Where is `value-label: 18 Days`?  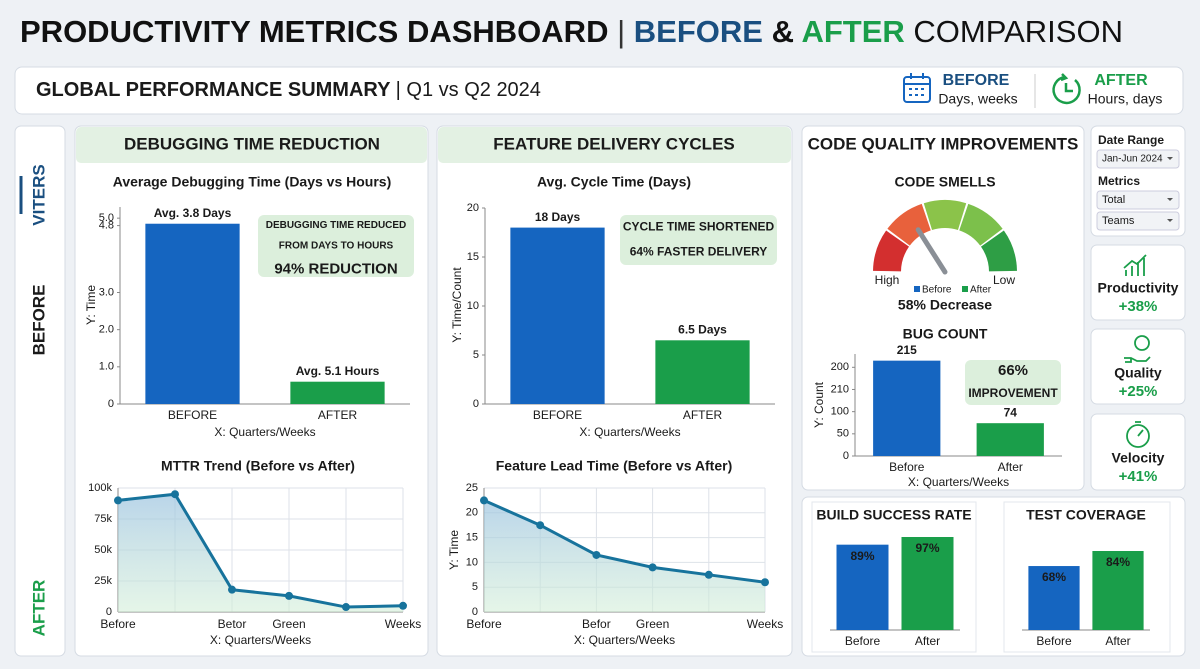
value-label: 18 Days is located at coordinates (558, 217).